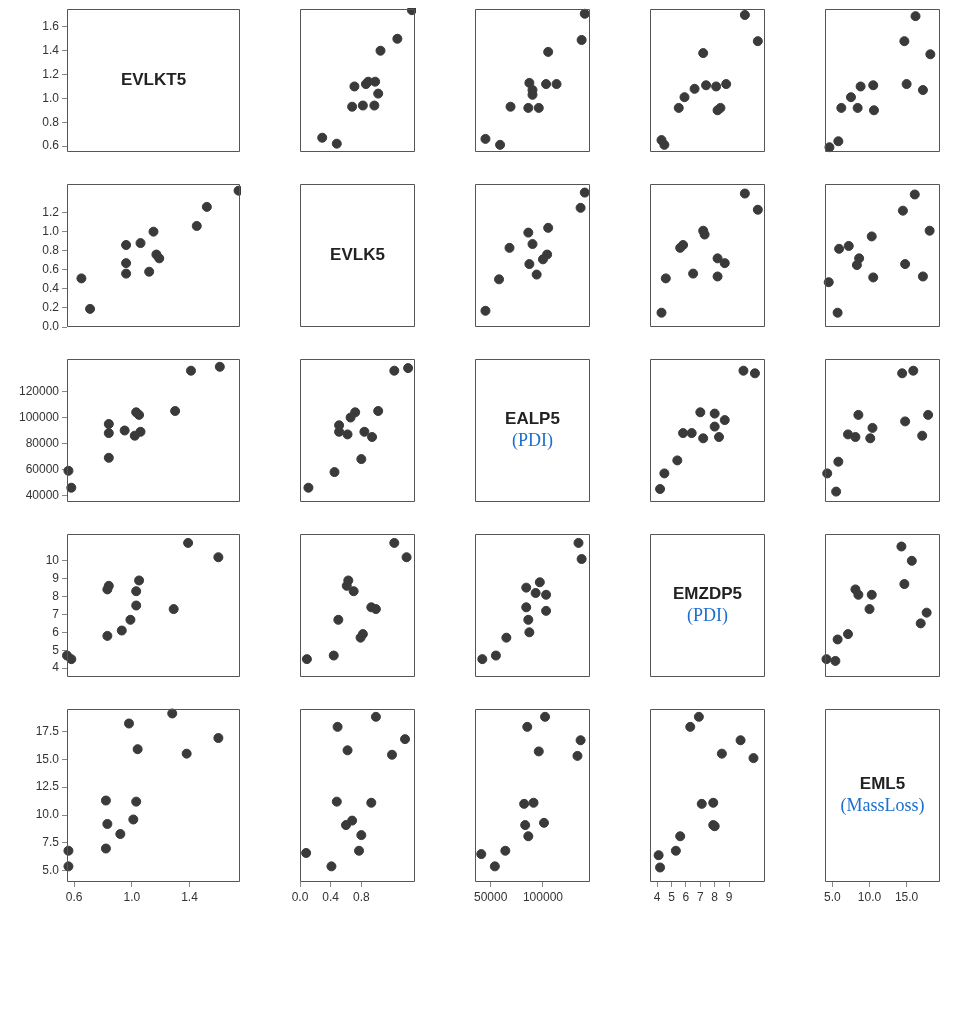 The width and height of the screenshot is (959, 1017). What do you see at coordinates (869, 896) in the screenshot?
I see `x-tick-label: 10.0` at bounding box center [869, 896].